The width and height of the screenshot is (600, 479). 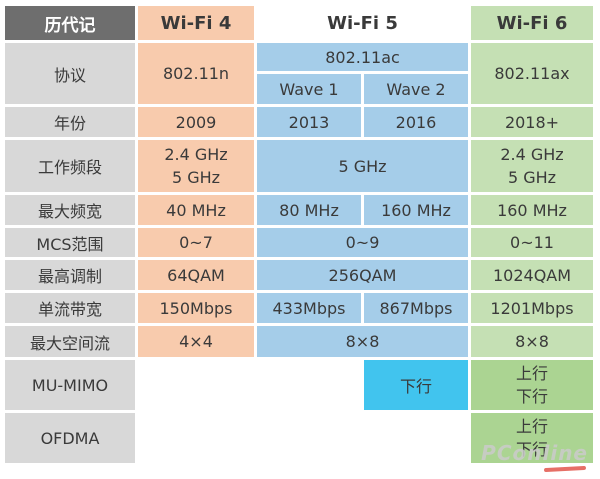 What do you see at coordinates (196, 154) in the screenshot?
I see `band-wifi4-line1: 2.4 GHz` at bounding box center [196, 154].